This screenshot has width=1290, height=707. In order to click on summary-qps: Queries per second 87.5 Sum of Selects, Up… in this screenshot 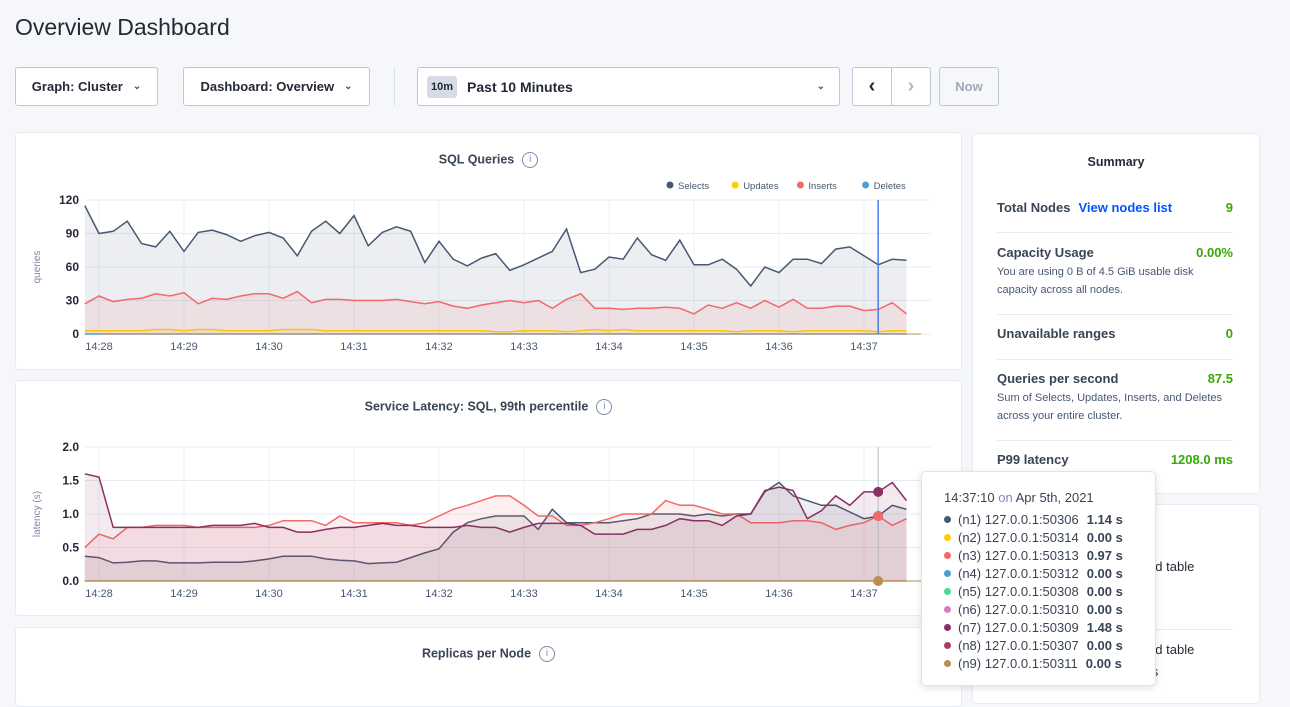, I will do `click(1115, 406)`.